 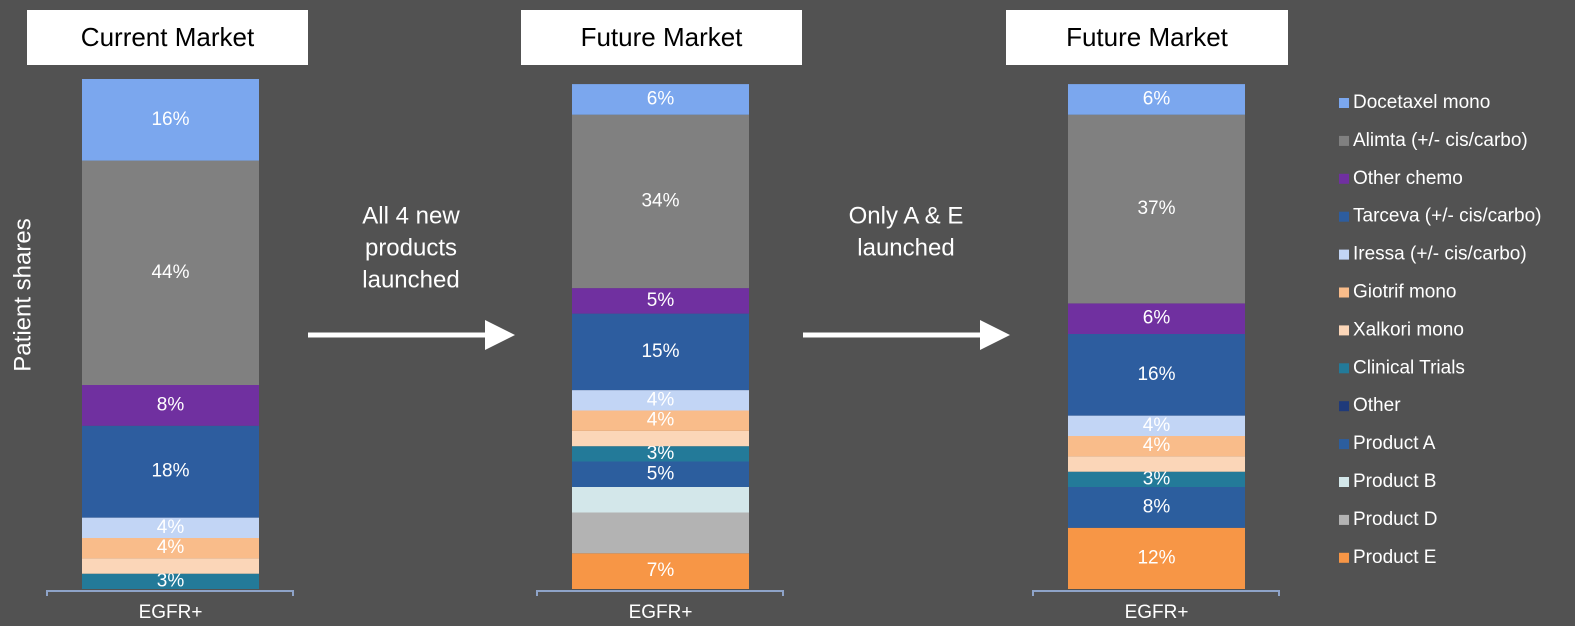 I want to click on legend-label: Product A, so click(x=1394, y=443).